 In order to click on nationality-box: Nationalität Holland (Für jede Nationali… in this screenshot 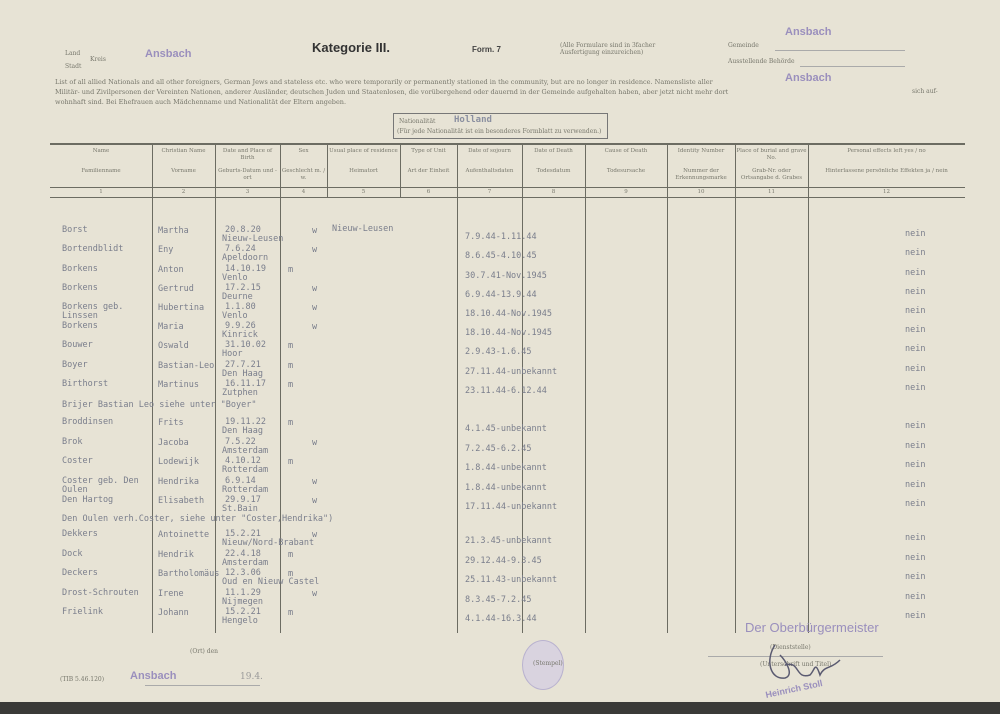, I will do `click(500, 126)`.